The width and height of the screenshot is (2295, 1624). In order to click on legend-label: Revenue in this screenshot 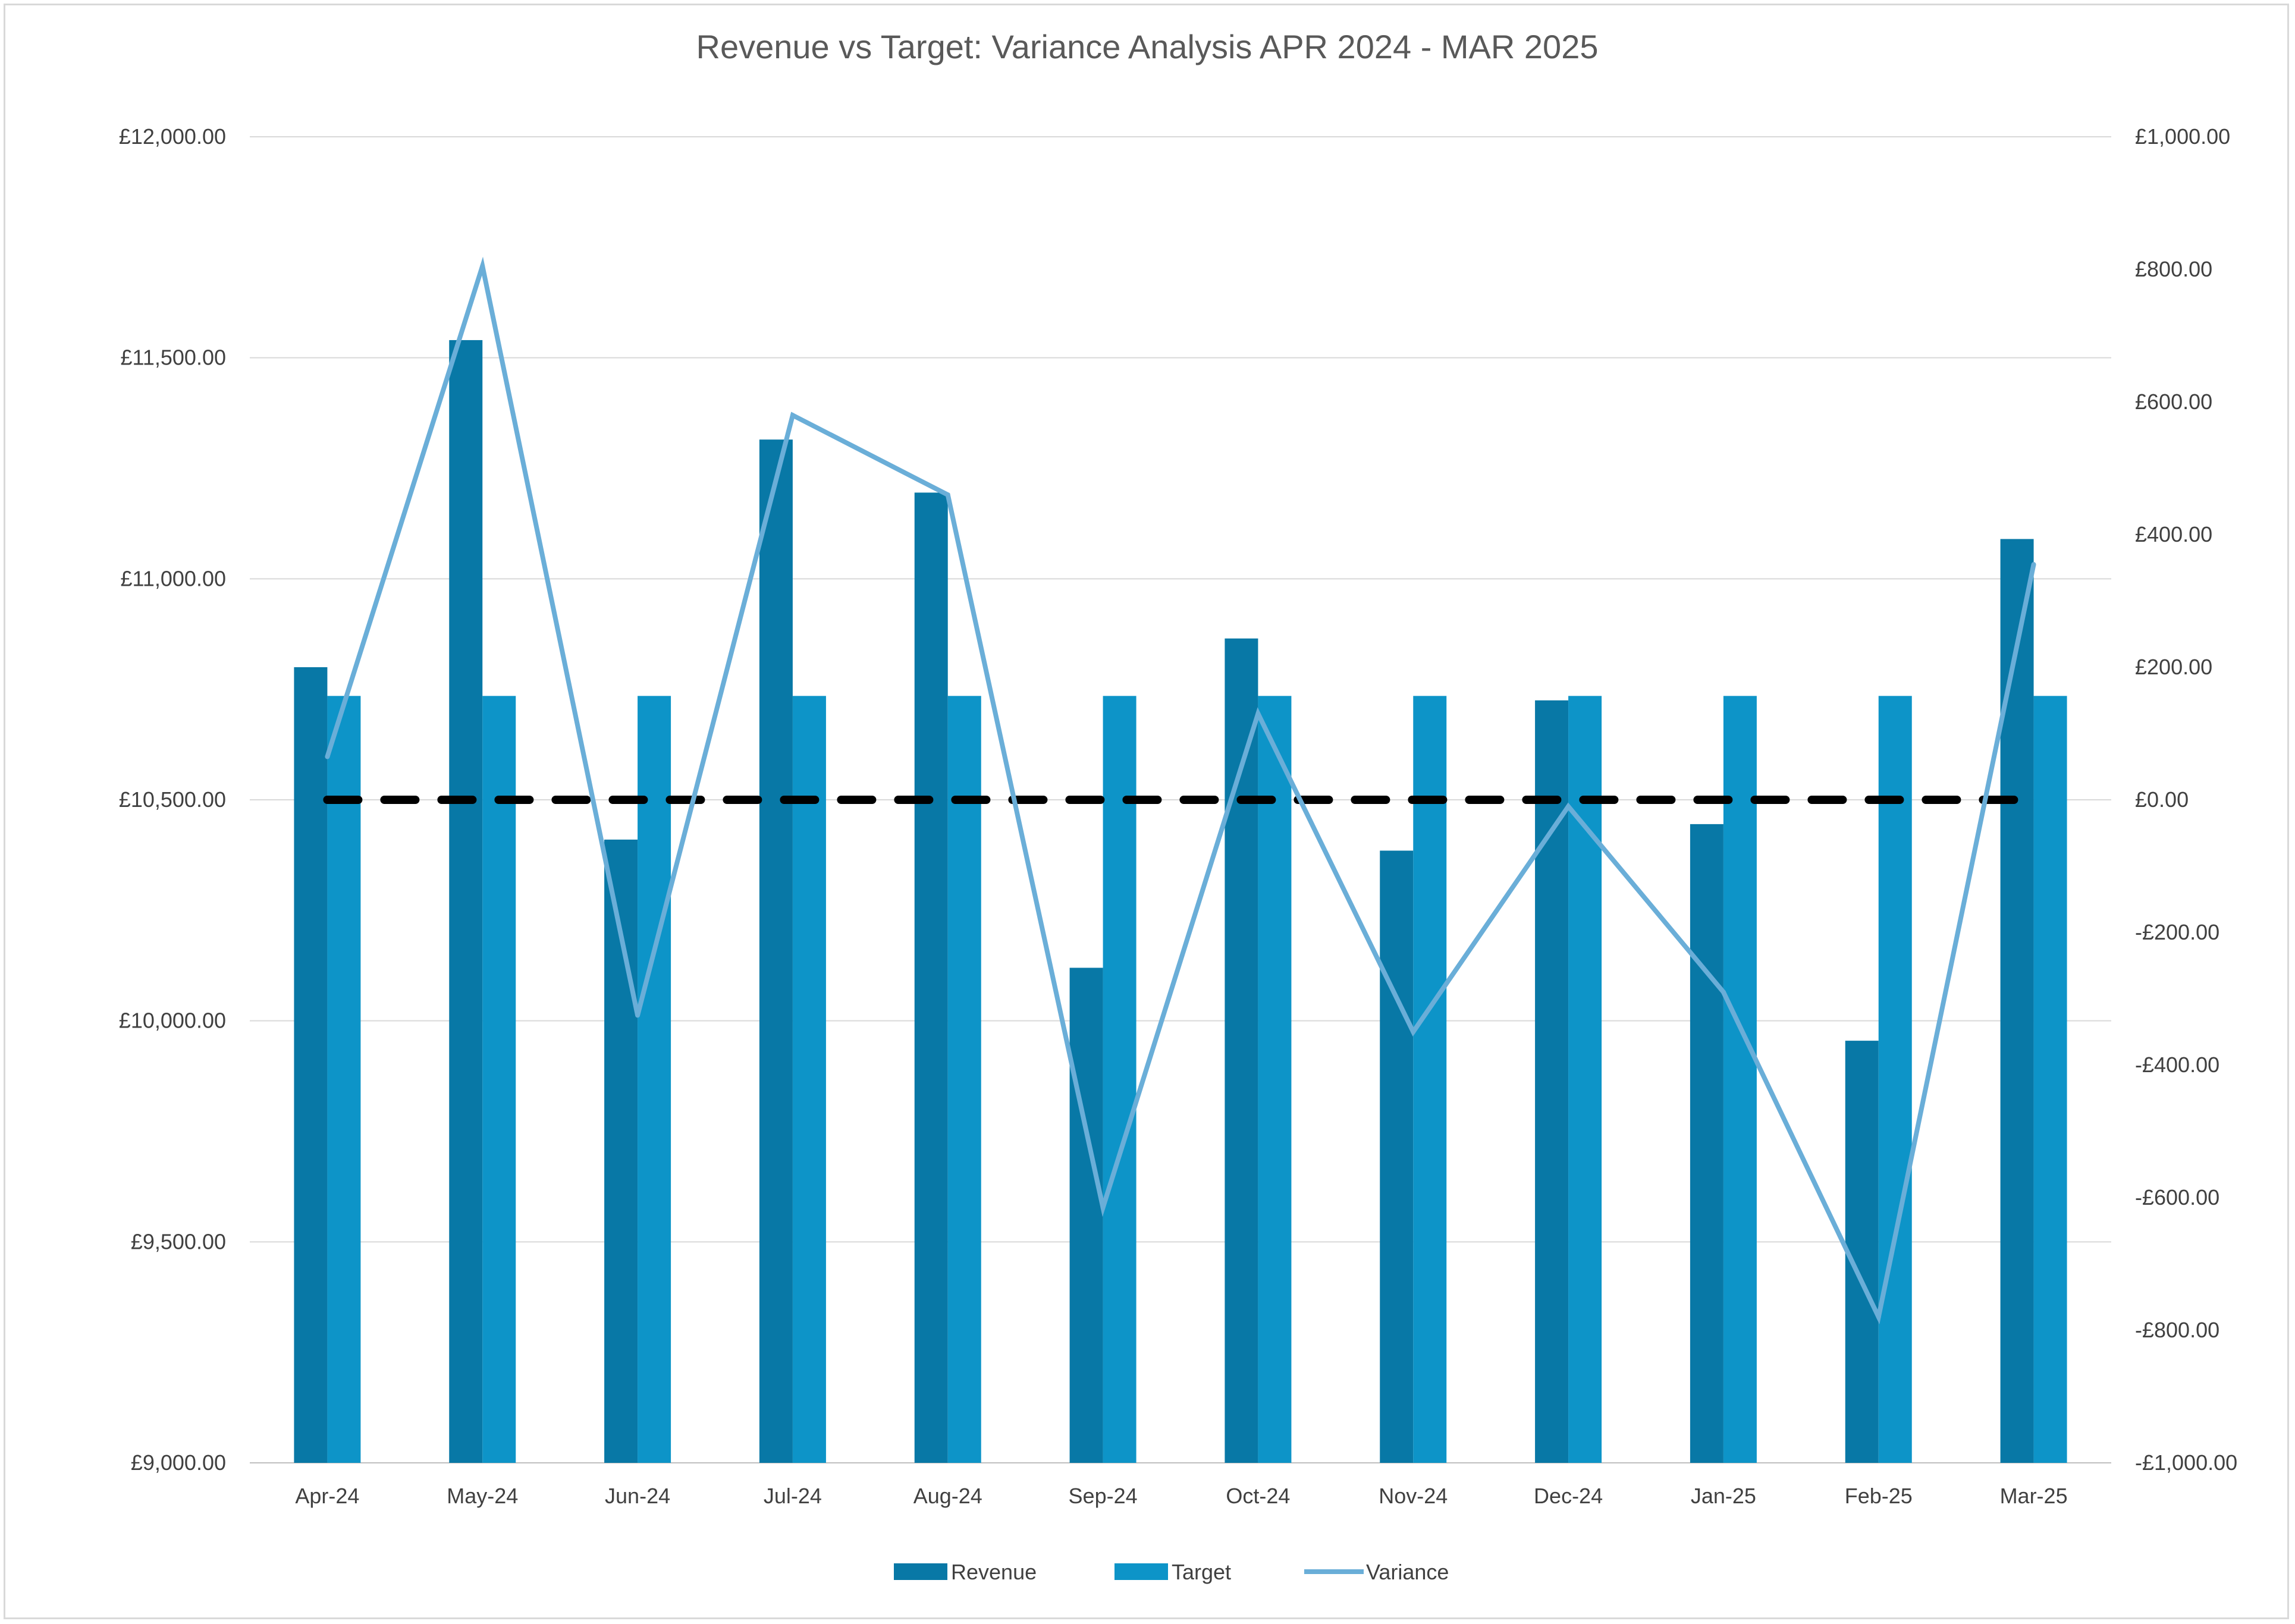, I will do `click(994, 1572)`.